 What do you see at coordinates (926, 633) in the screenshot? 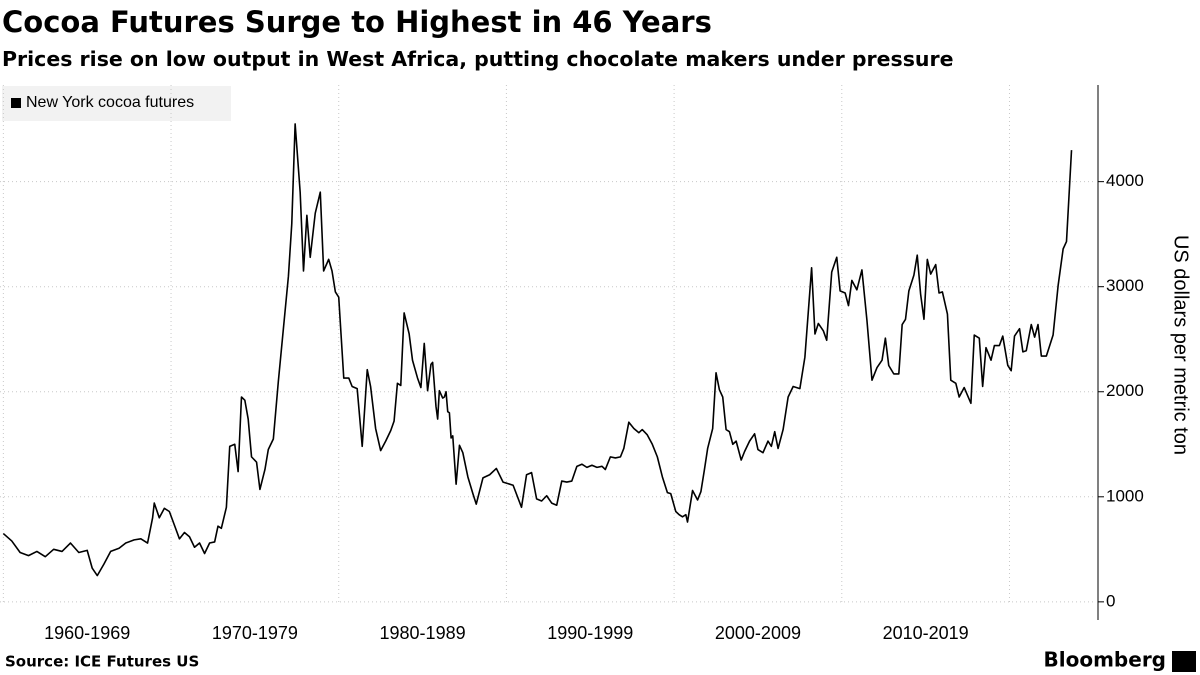
I see `x-category-label: 2010-2019` at bounding box center [926, 633].